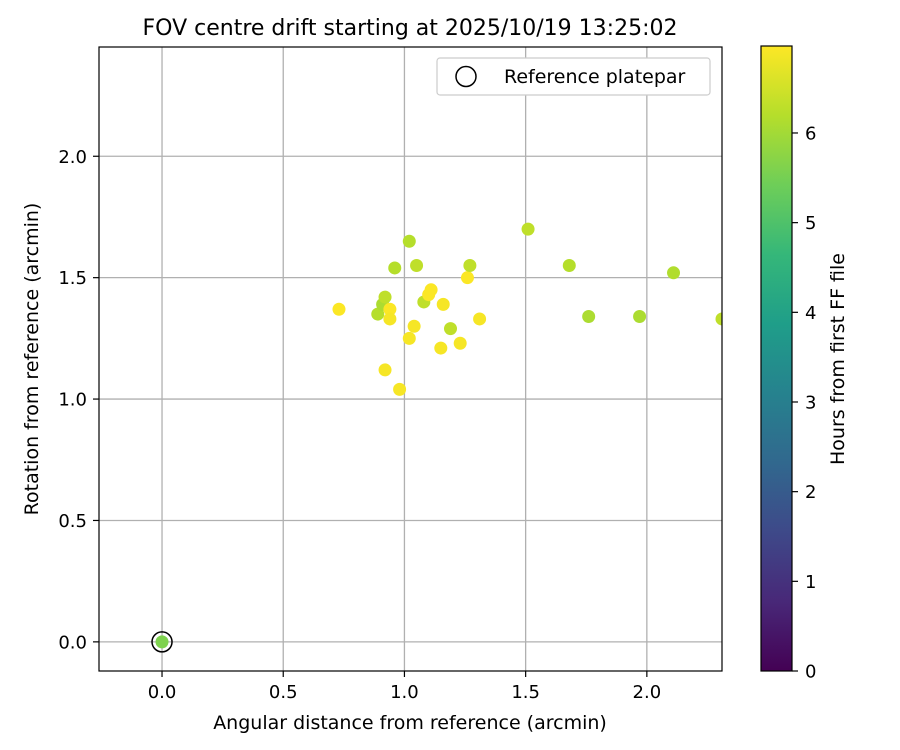 The image size is (900, 750). I want to click on y-tick-label: 1.5, so click(72, 278).